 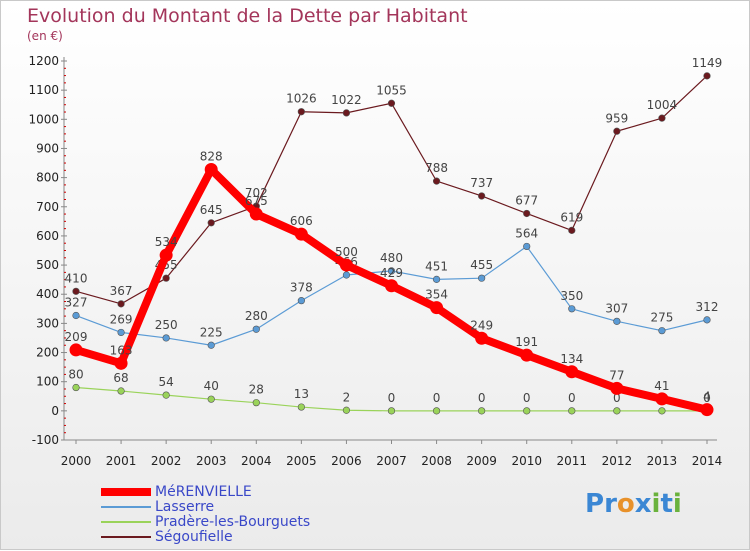 What do you see at coordinates (572, 461) in the screenshot?
I see `x-tick-label: 2011` at bounding box center [572, 461].